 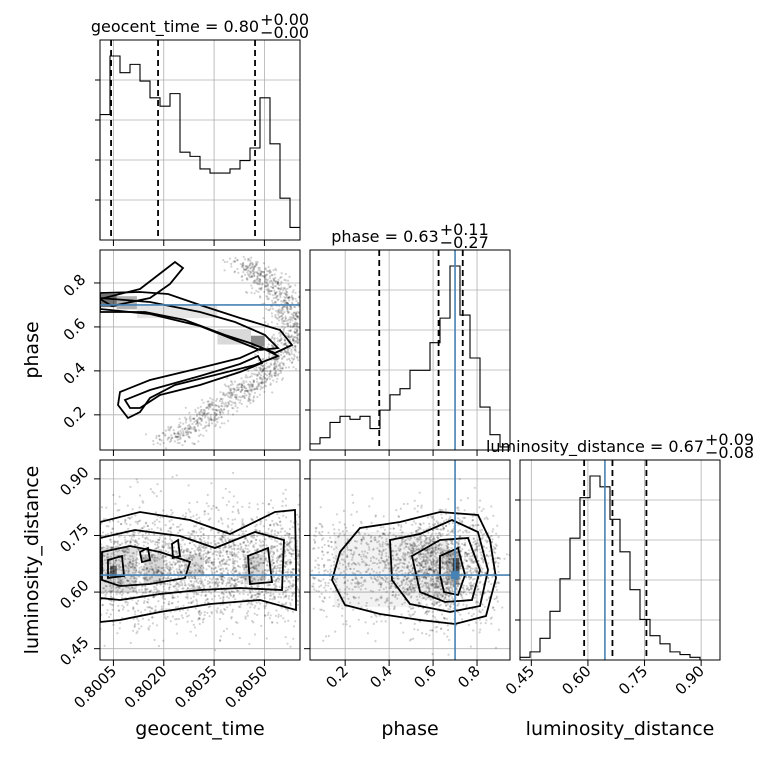 I want to click on ytick-label-luminosity_distance-0: 0.45, so click(x=74, y=651).